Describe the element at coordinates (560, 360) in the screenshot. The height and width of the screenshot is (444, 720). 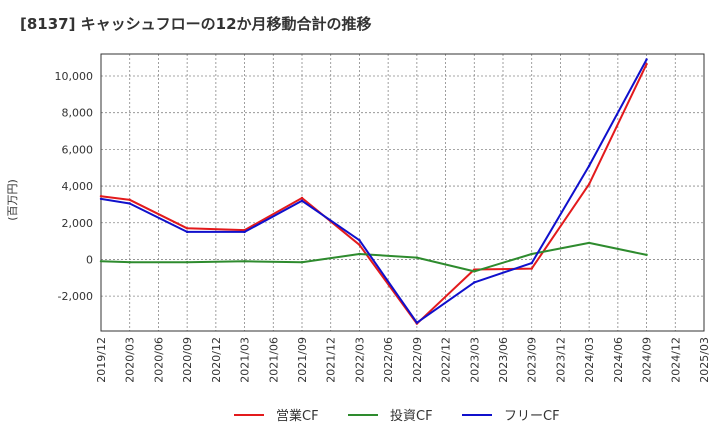
I see `x-tick-label: 2023/12` at that location.